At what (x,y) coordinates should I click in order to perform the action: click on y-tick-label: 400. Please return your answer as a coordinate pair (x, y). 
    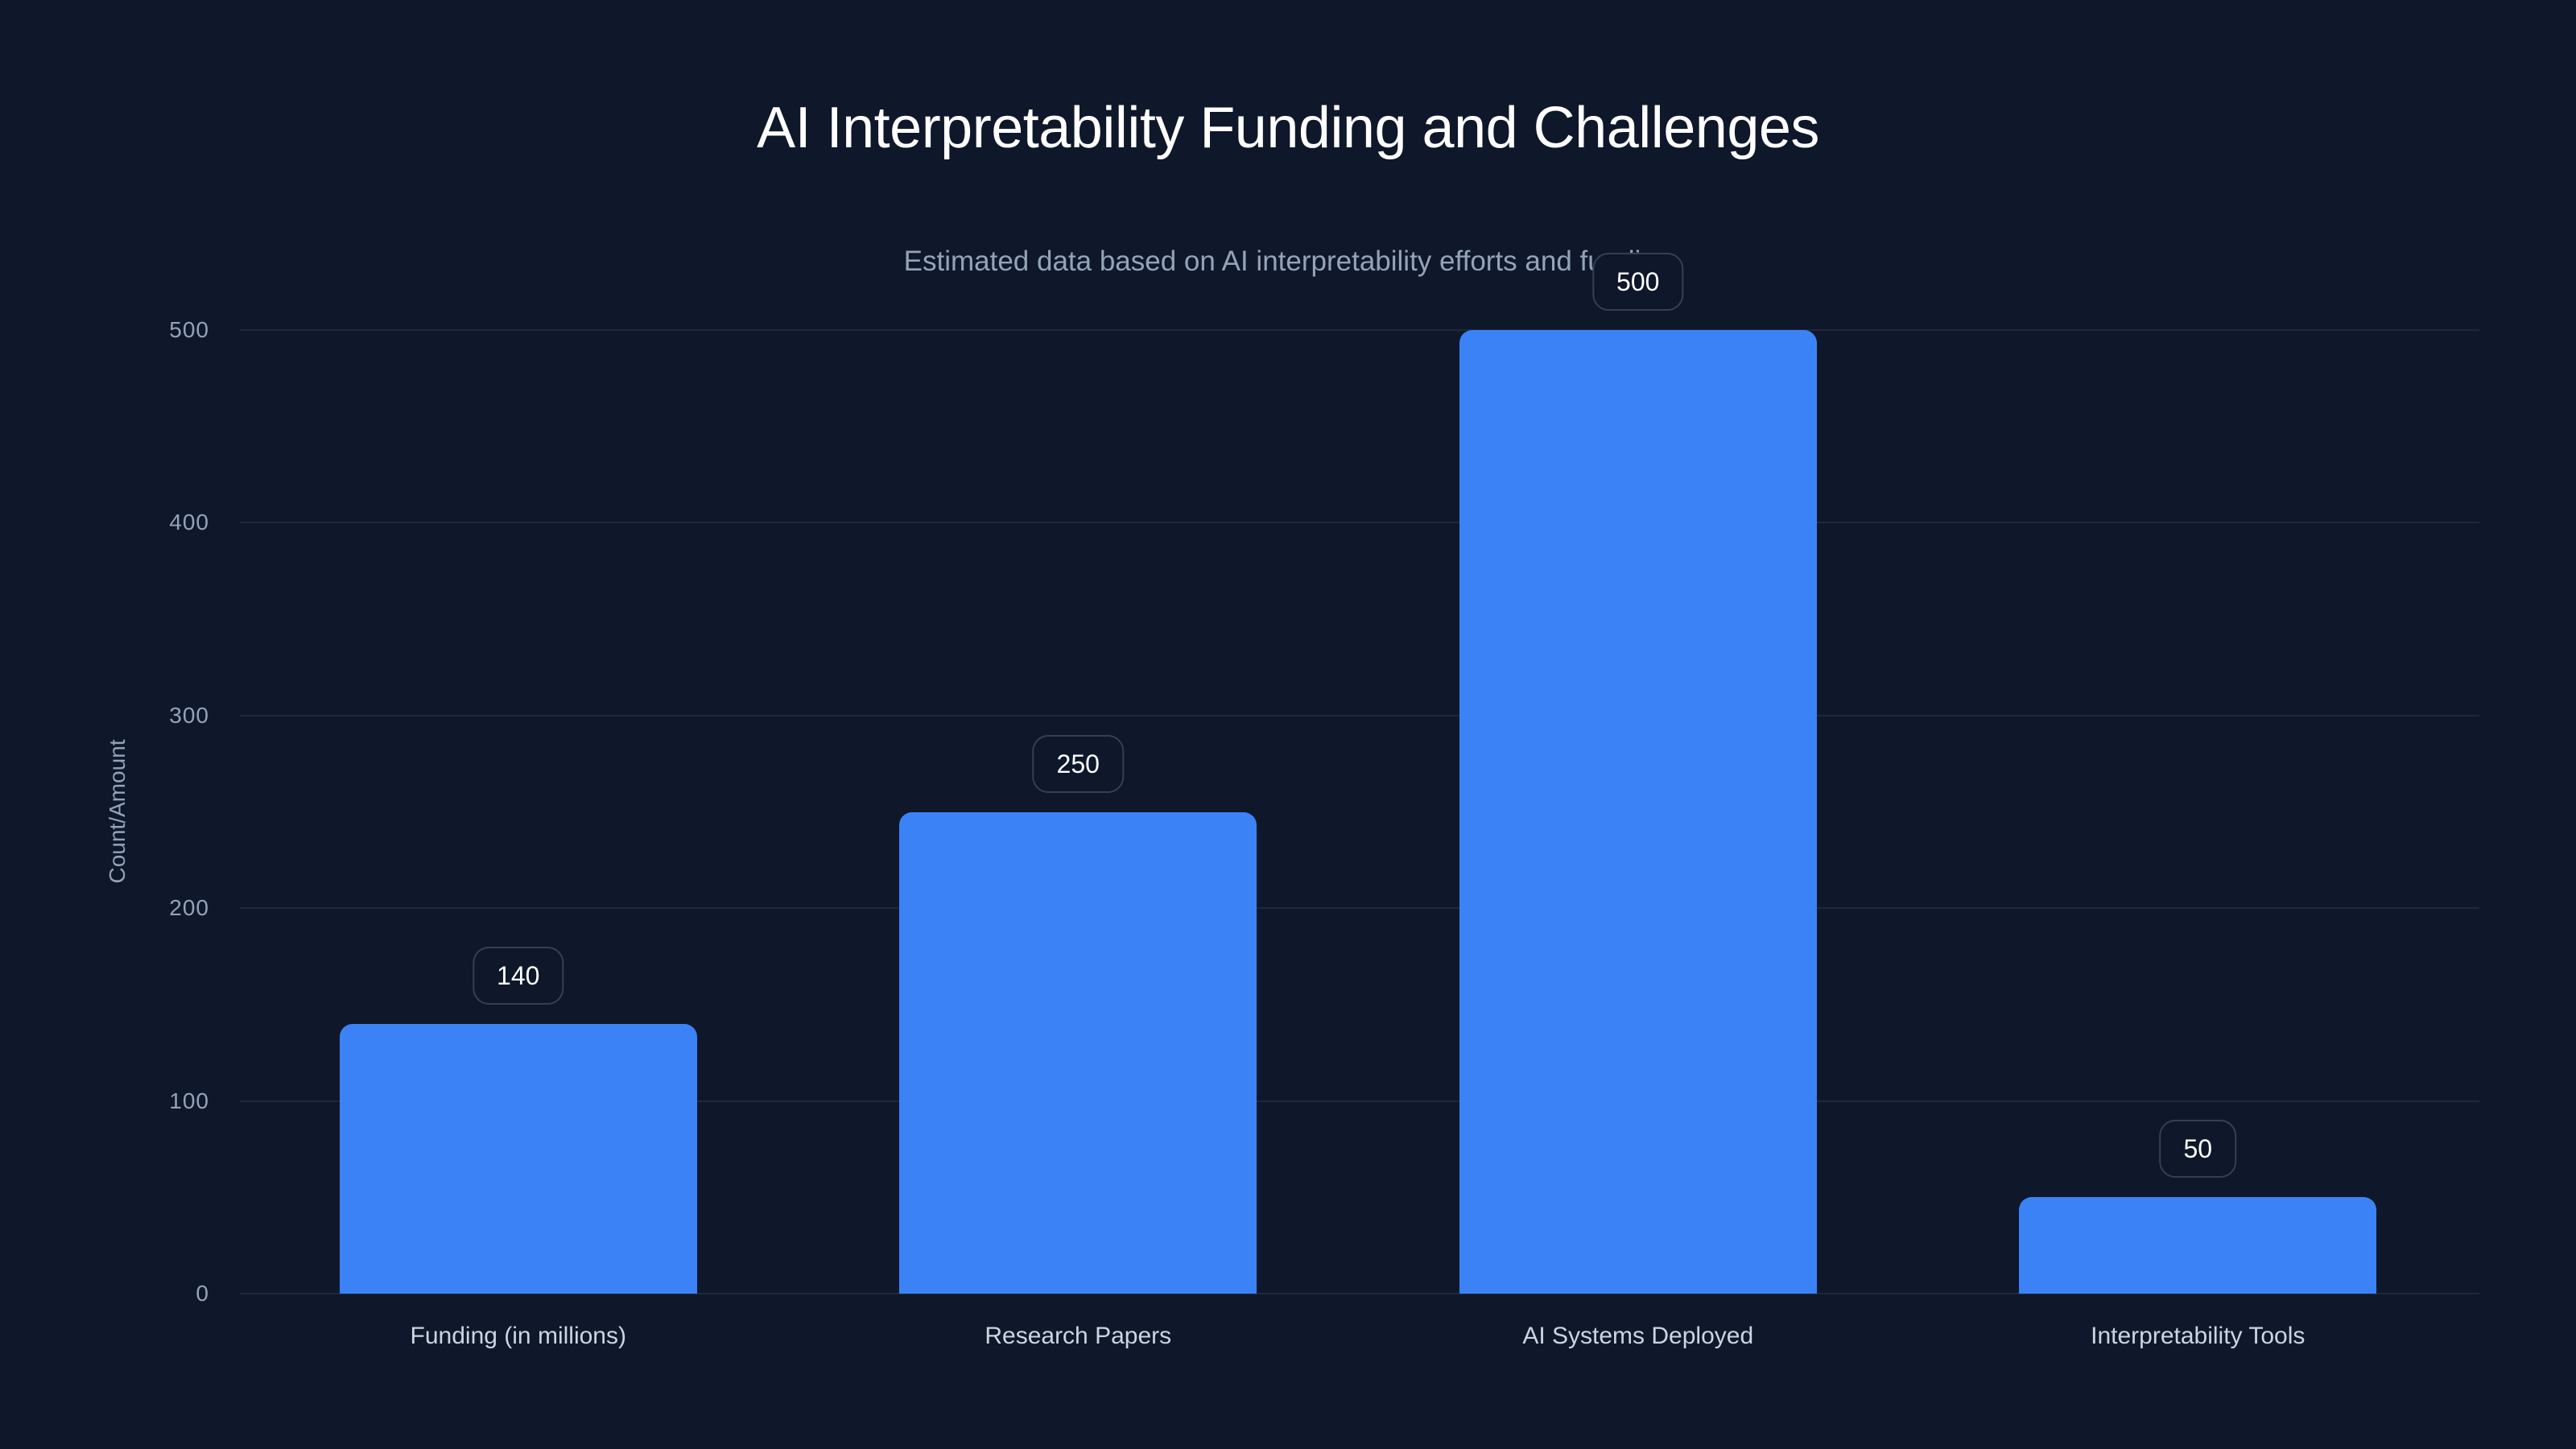
    Looking at the image, I should click on (189, 522).